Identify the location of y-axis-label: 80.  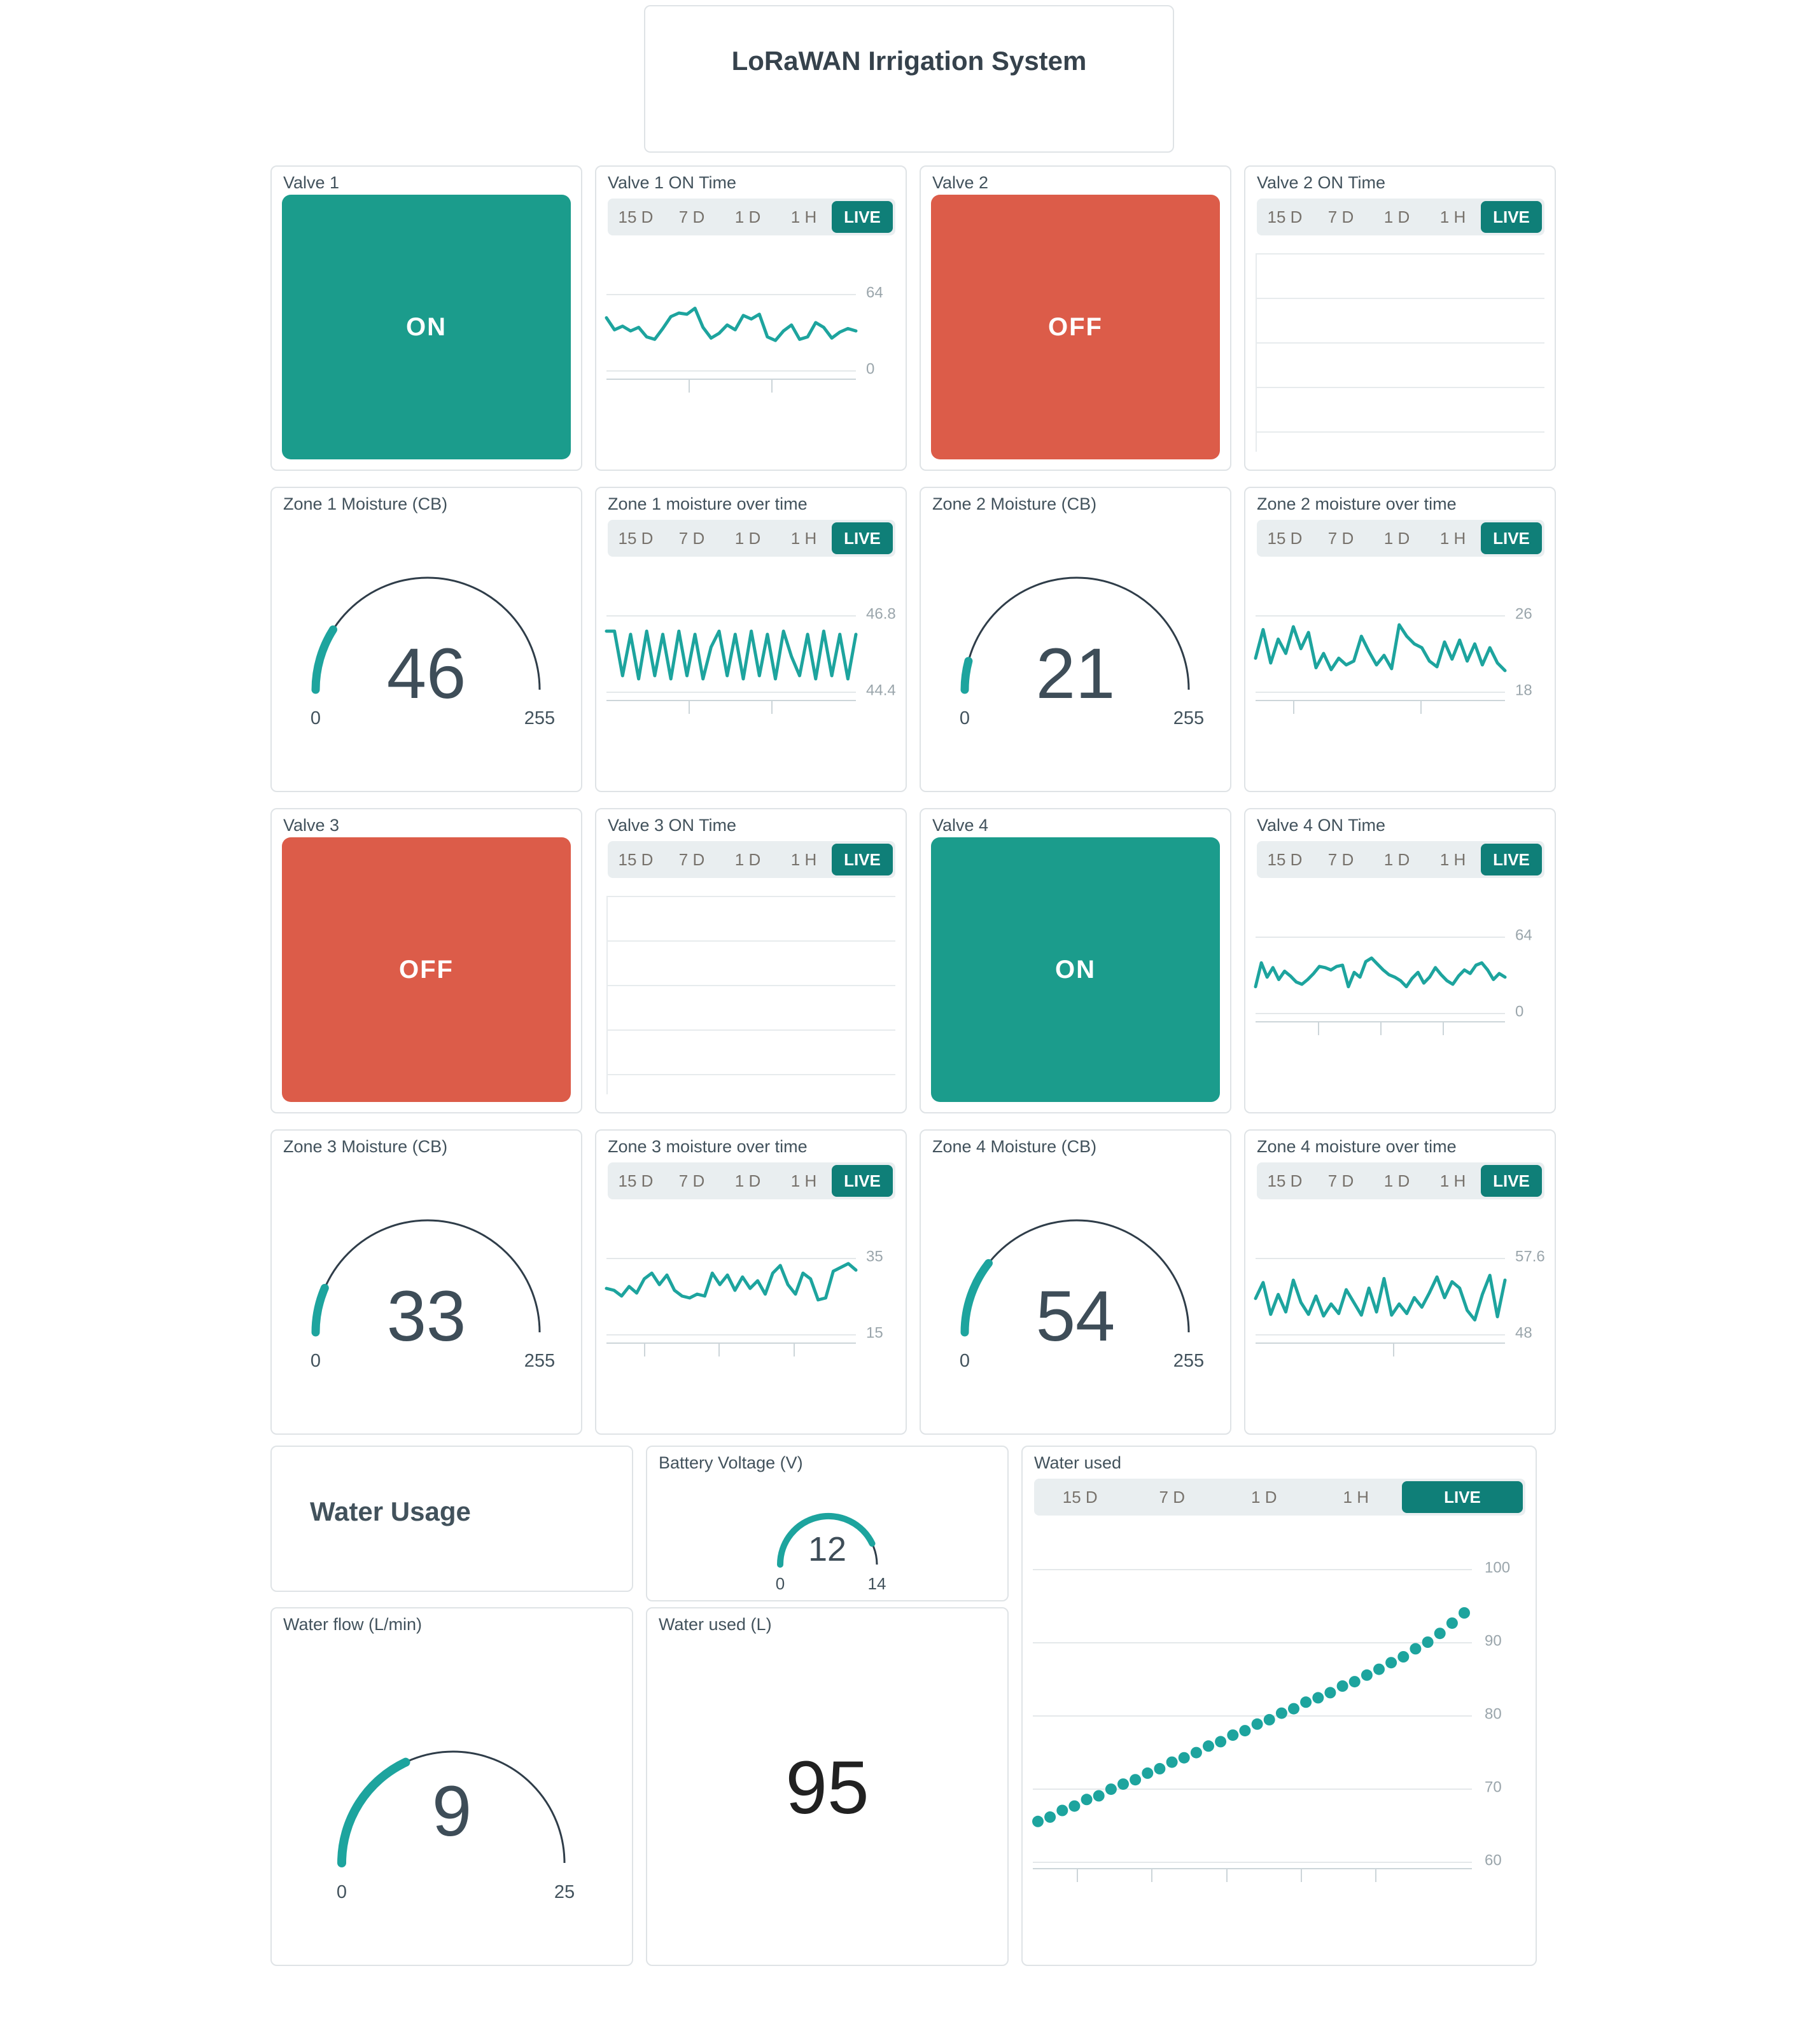
(1493, 1714).